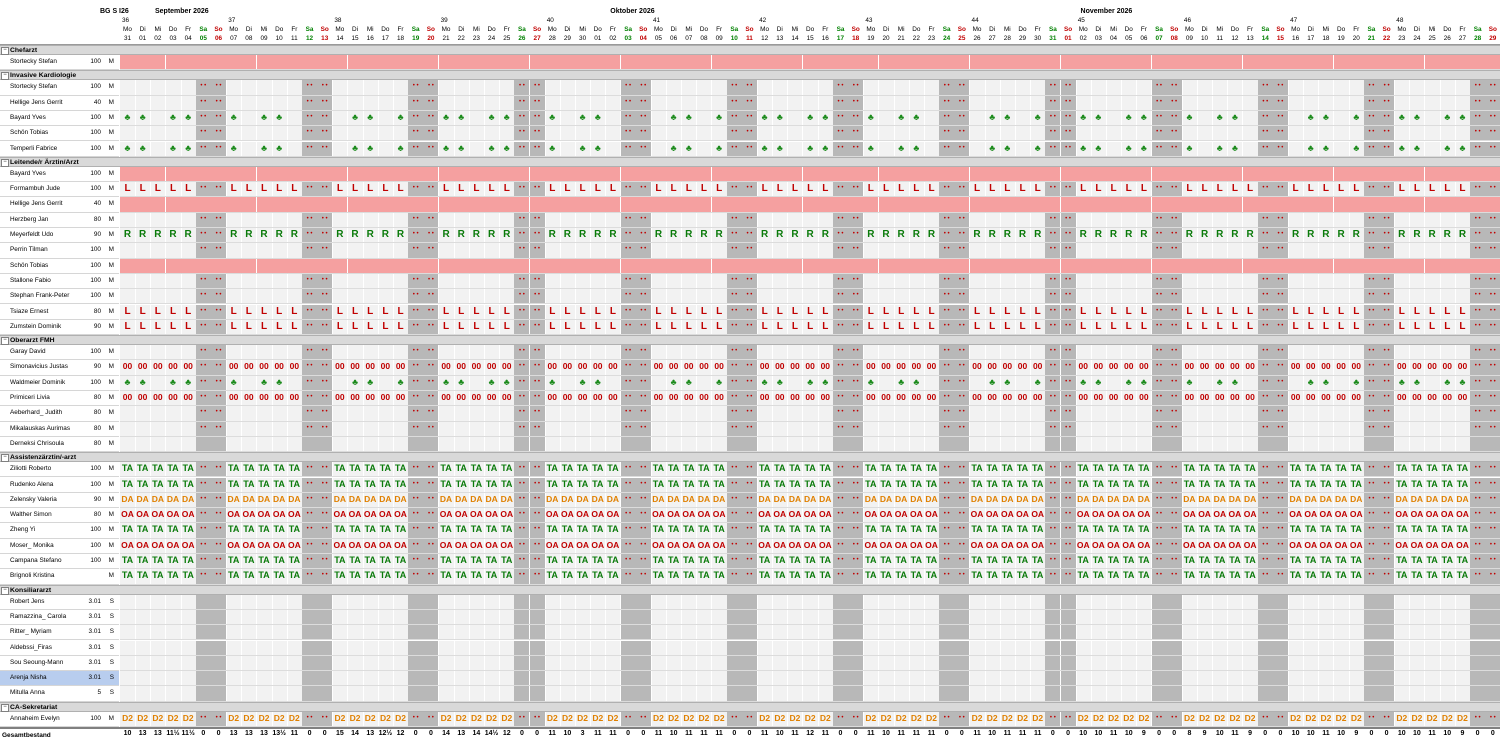 This screenshot has height=750, width=1500. Describe the element at coordinates (249, 718) in the screenshot. I see `day-cell: D2` at that location.